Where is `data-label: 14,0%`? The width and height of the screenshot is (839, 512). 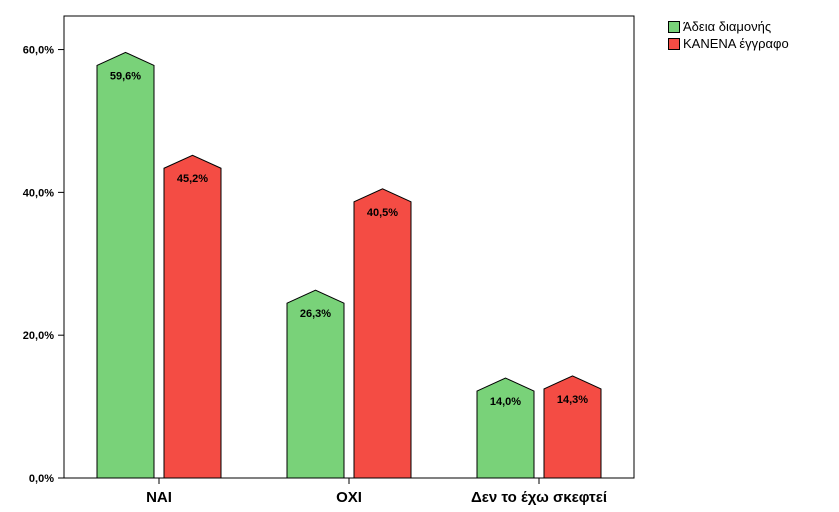
data-label: 14,0% is located at coordinates (505, 402).